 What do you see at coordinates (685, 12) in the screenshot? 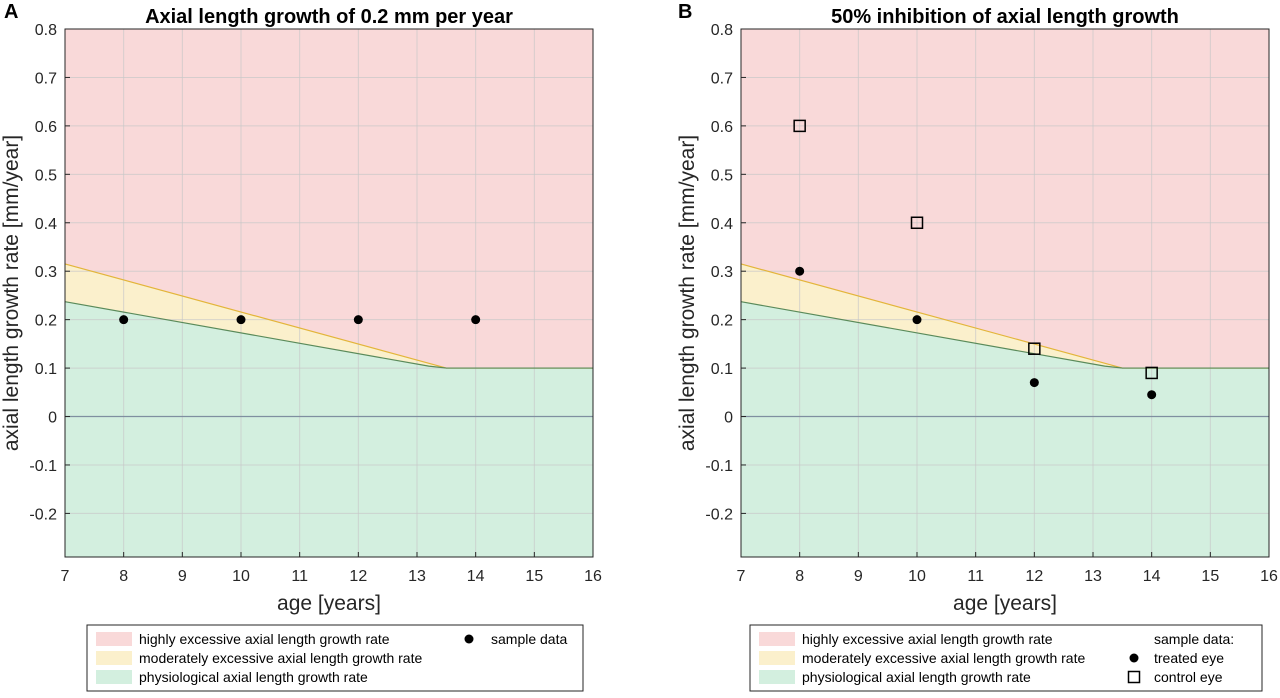
I see `panel-letter: B` at bounding box center [685, 12].